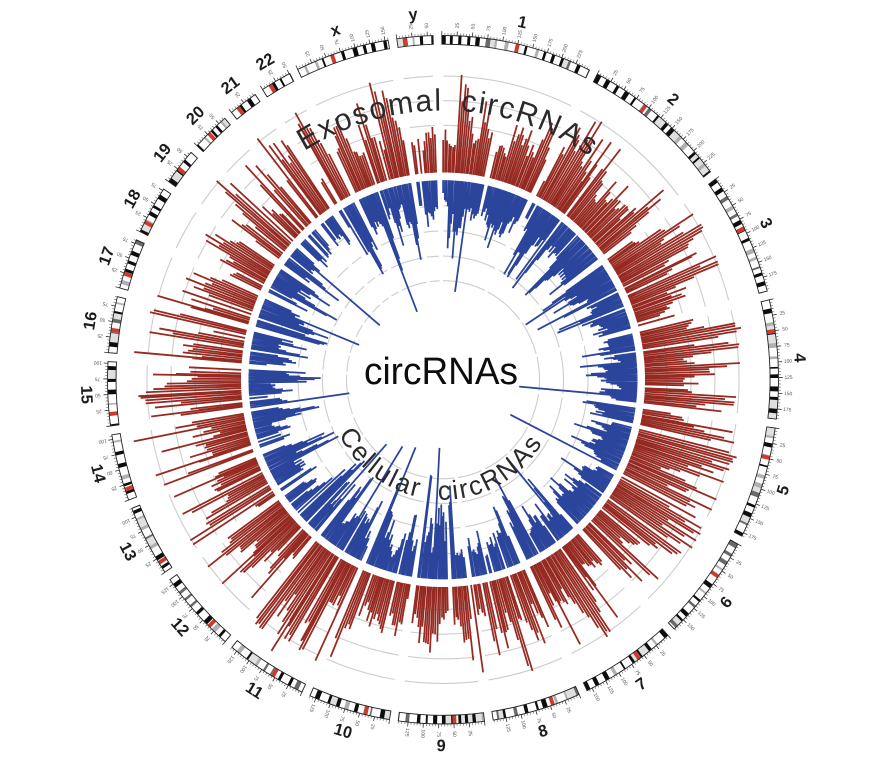 This screenshot has height=761, width=874. Describe the element at coordinates (86, 394) in the screenshot. I see `svg-text: 15` at that location.